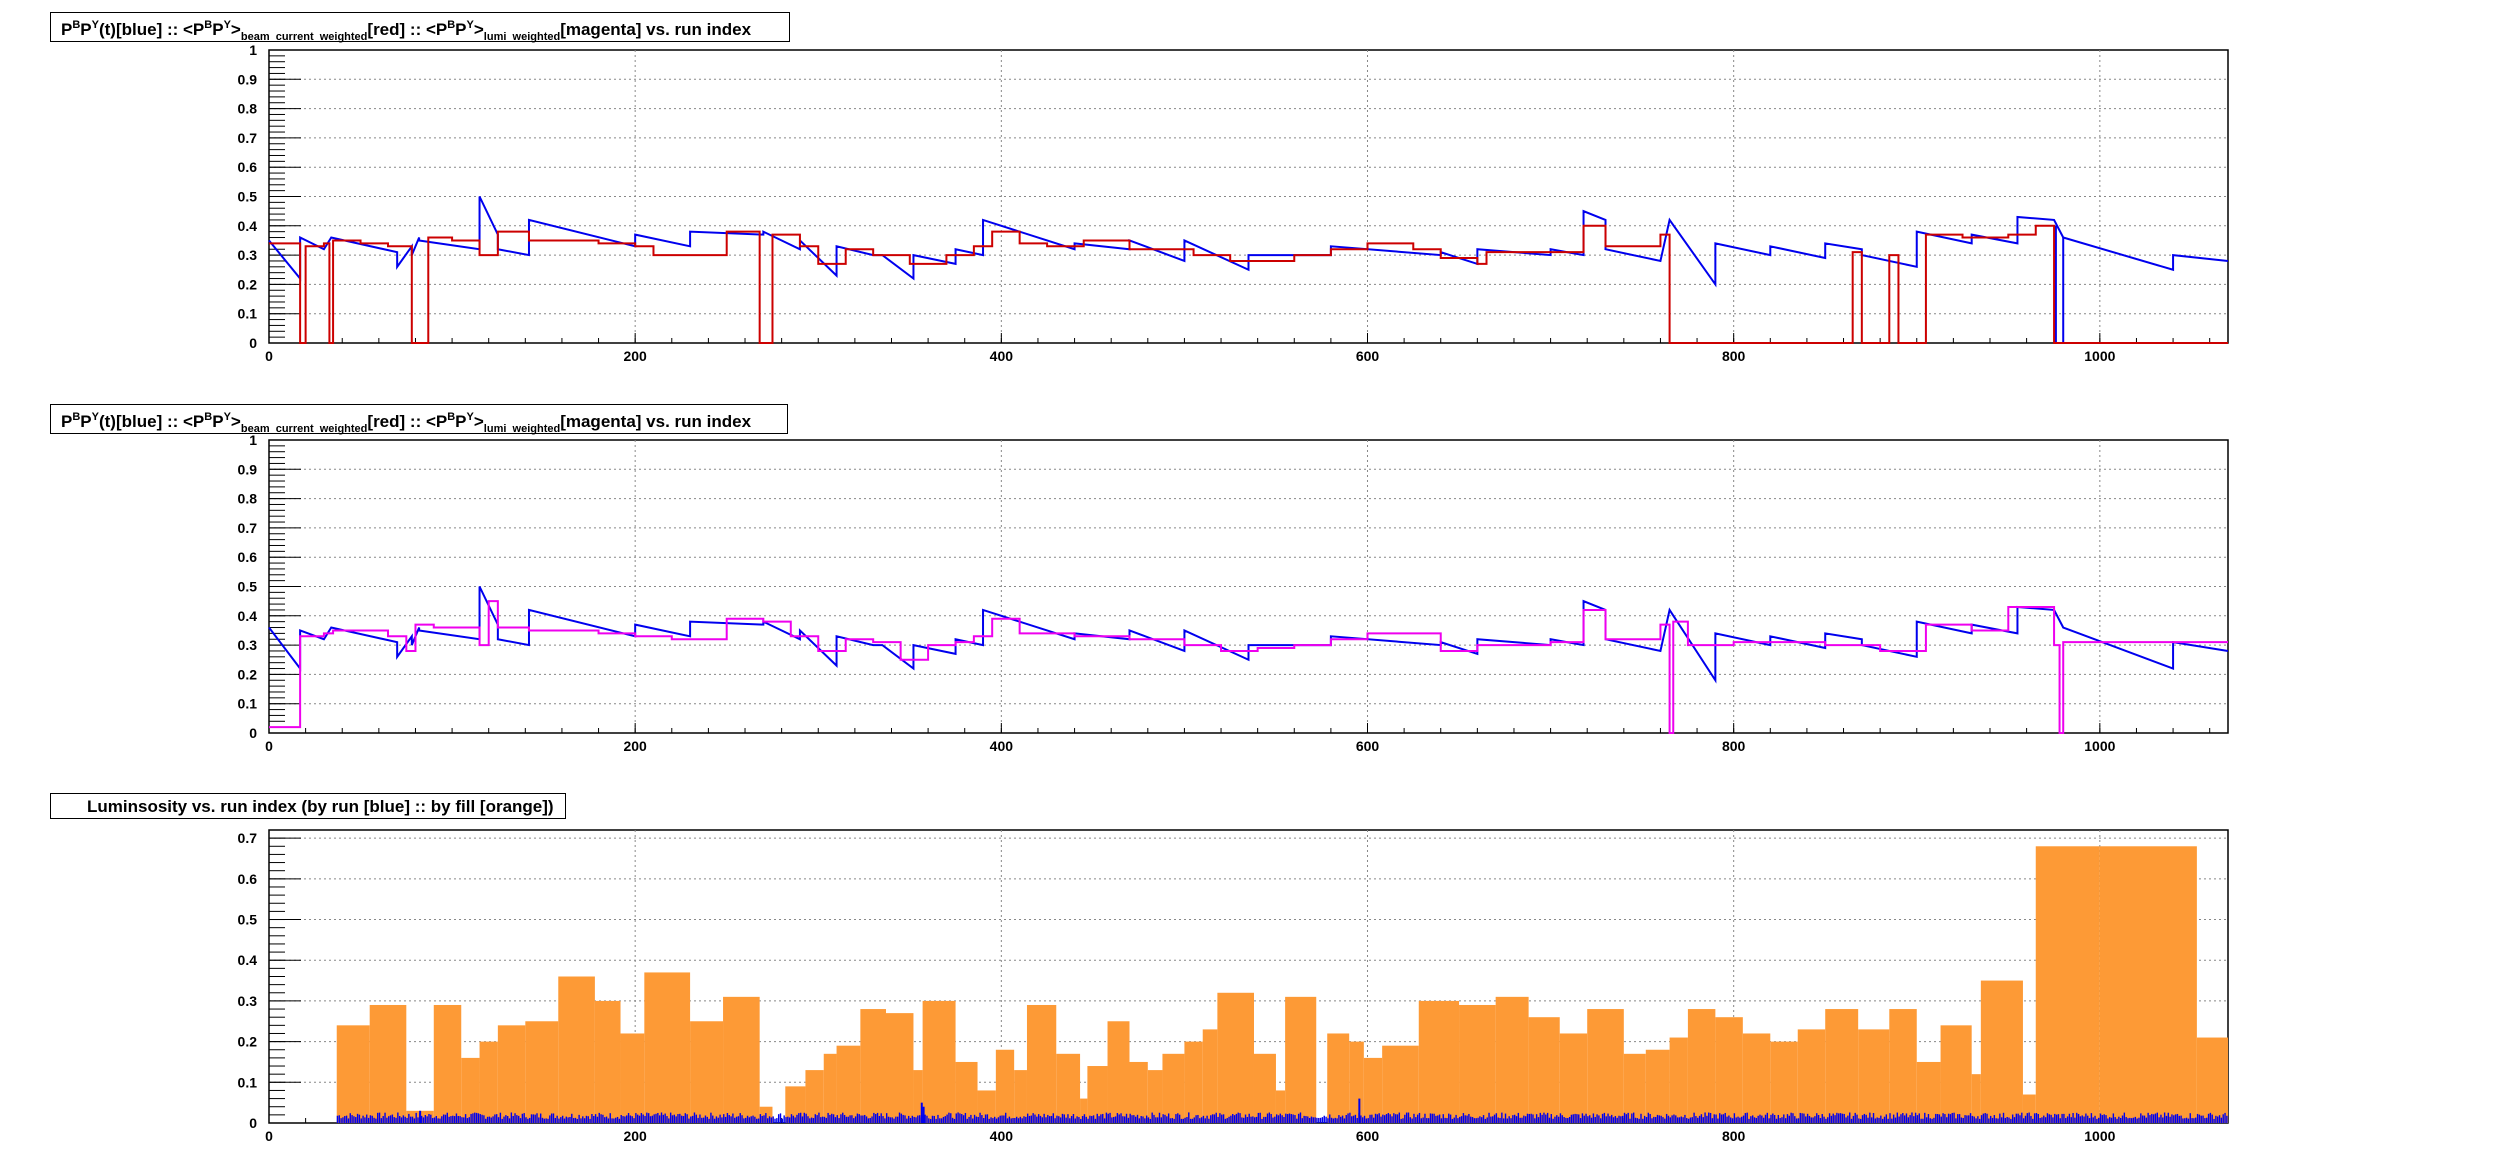 The image size is (2496, 1172). I want to click on pad3-ytick-label: 0.1, so click(248, 1082).